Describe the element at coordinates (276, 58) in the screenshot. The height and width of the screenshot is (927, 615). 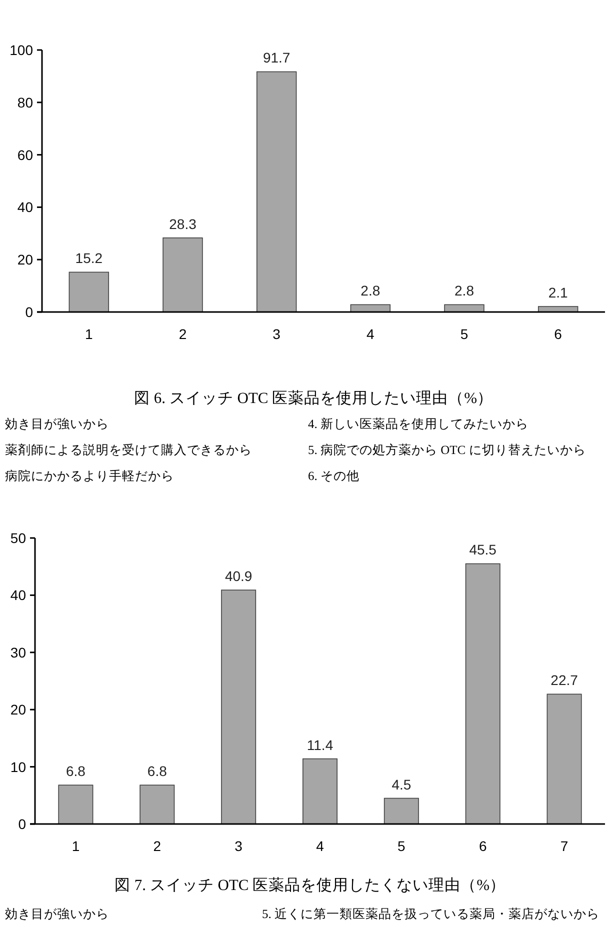
I see `data-label: 91.7` at that location.